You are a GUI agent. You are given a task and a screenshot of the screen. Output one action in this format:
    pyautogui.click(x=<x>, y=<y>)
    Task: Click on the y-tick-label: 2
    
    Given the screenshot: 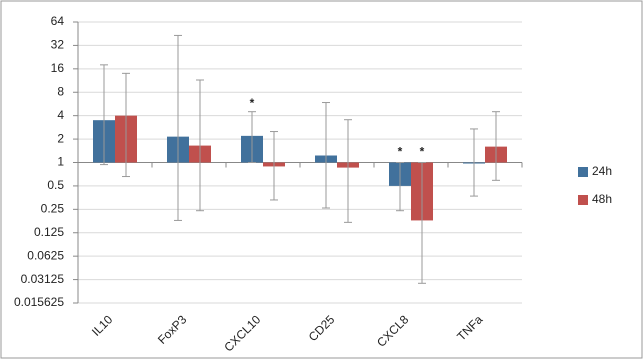 What is the action you would take?
    pyautogui.click(x=60, y=138)
    